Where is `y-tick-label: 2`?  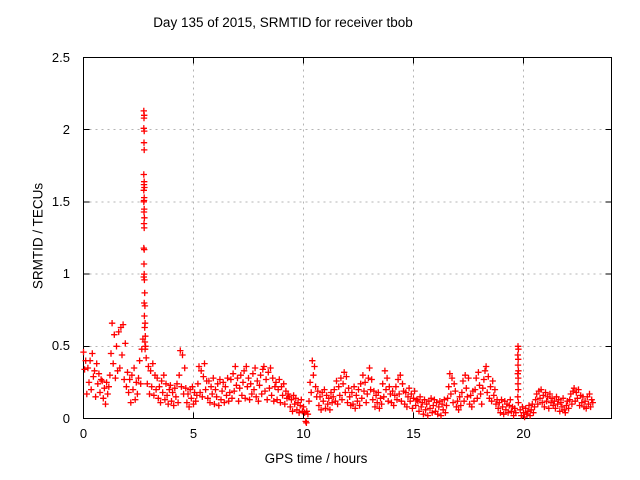 y-tick-label: 2 is located at coordinates (66, 129).